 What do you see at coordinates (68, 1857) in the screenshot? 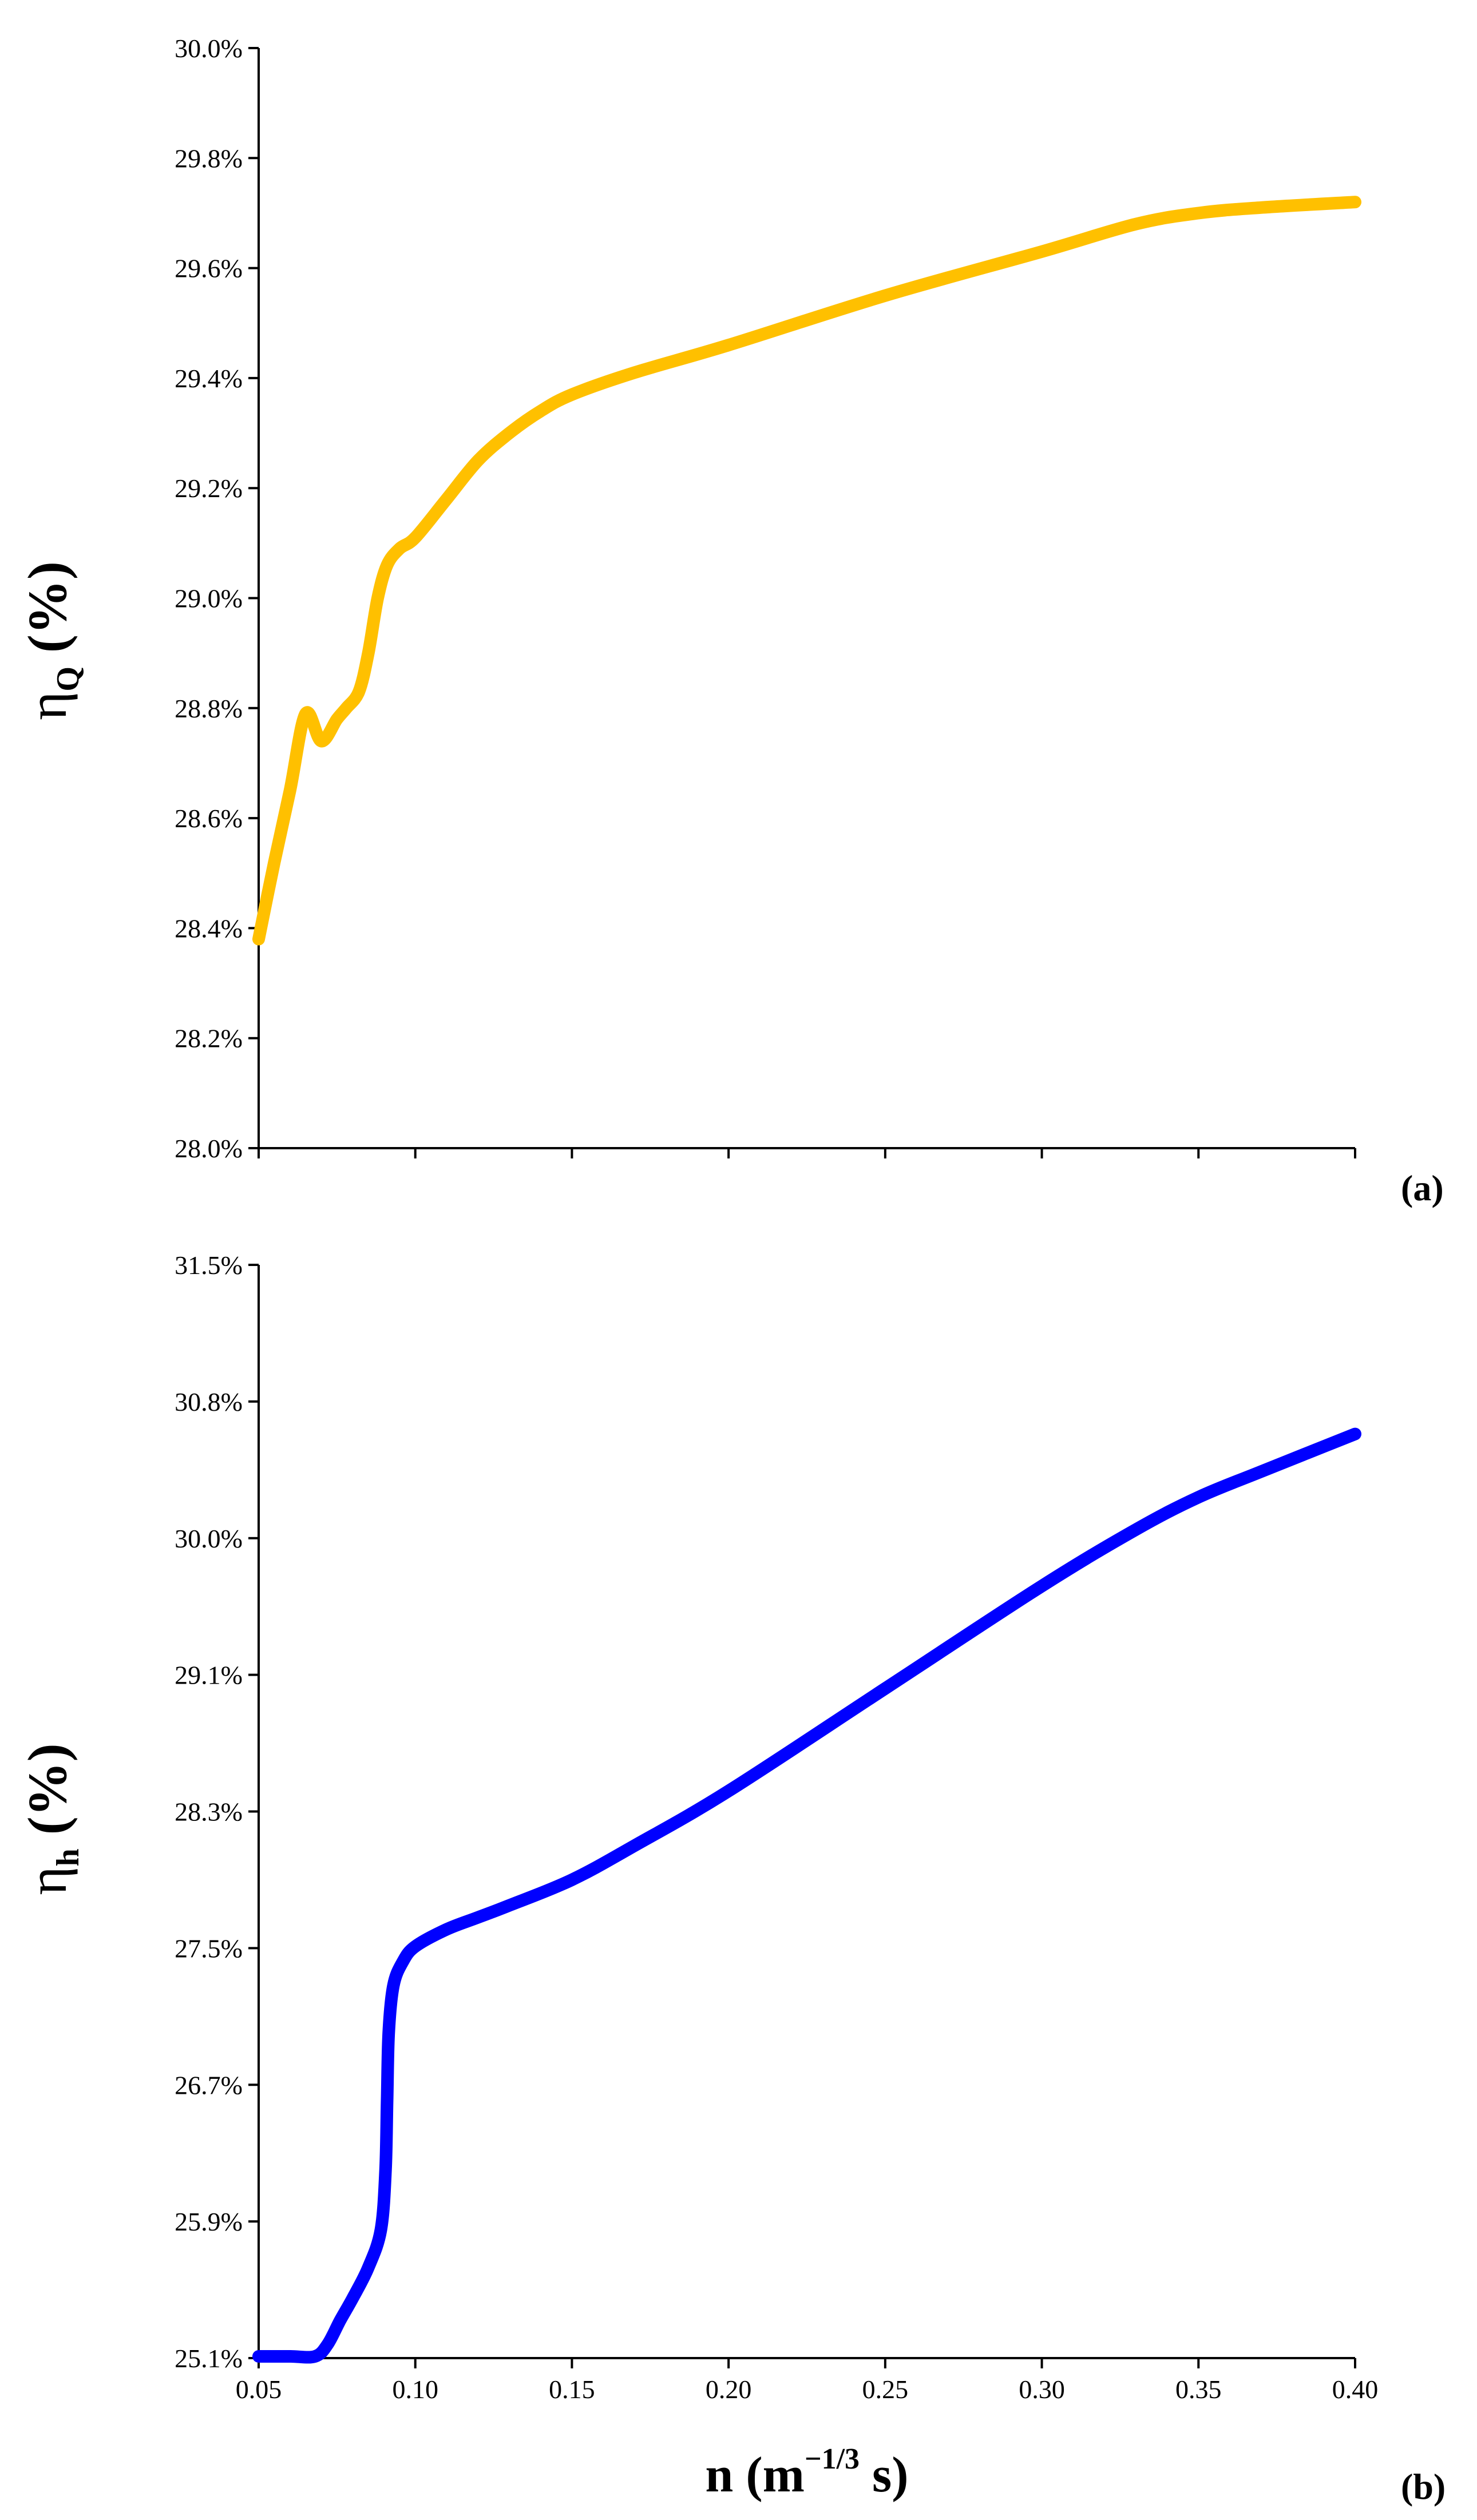
I see `panel-b-ylabel-subscript: h` at bounding box center [68, 1857].